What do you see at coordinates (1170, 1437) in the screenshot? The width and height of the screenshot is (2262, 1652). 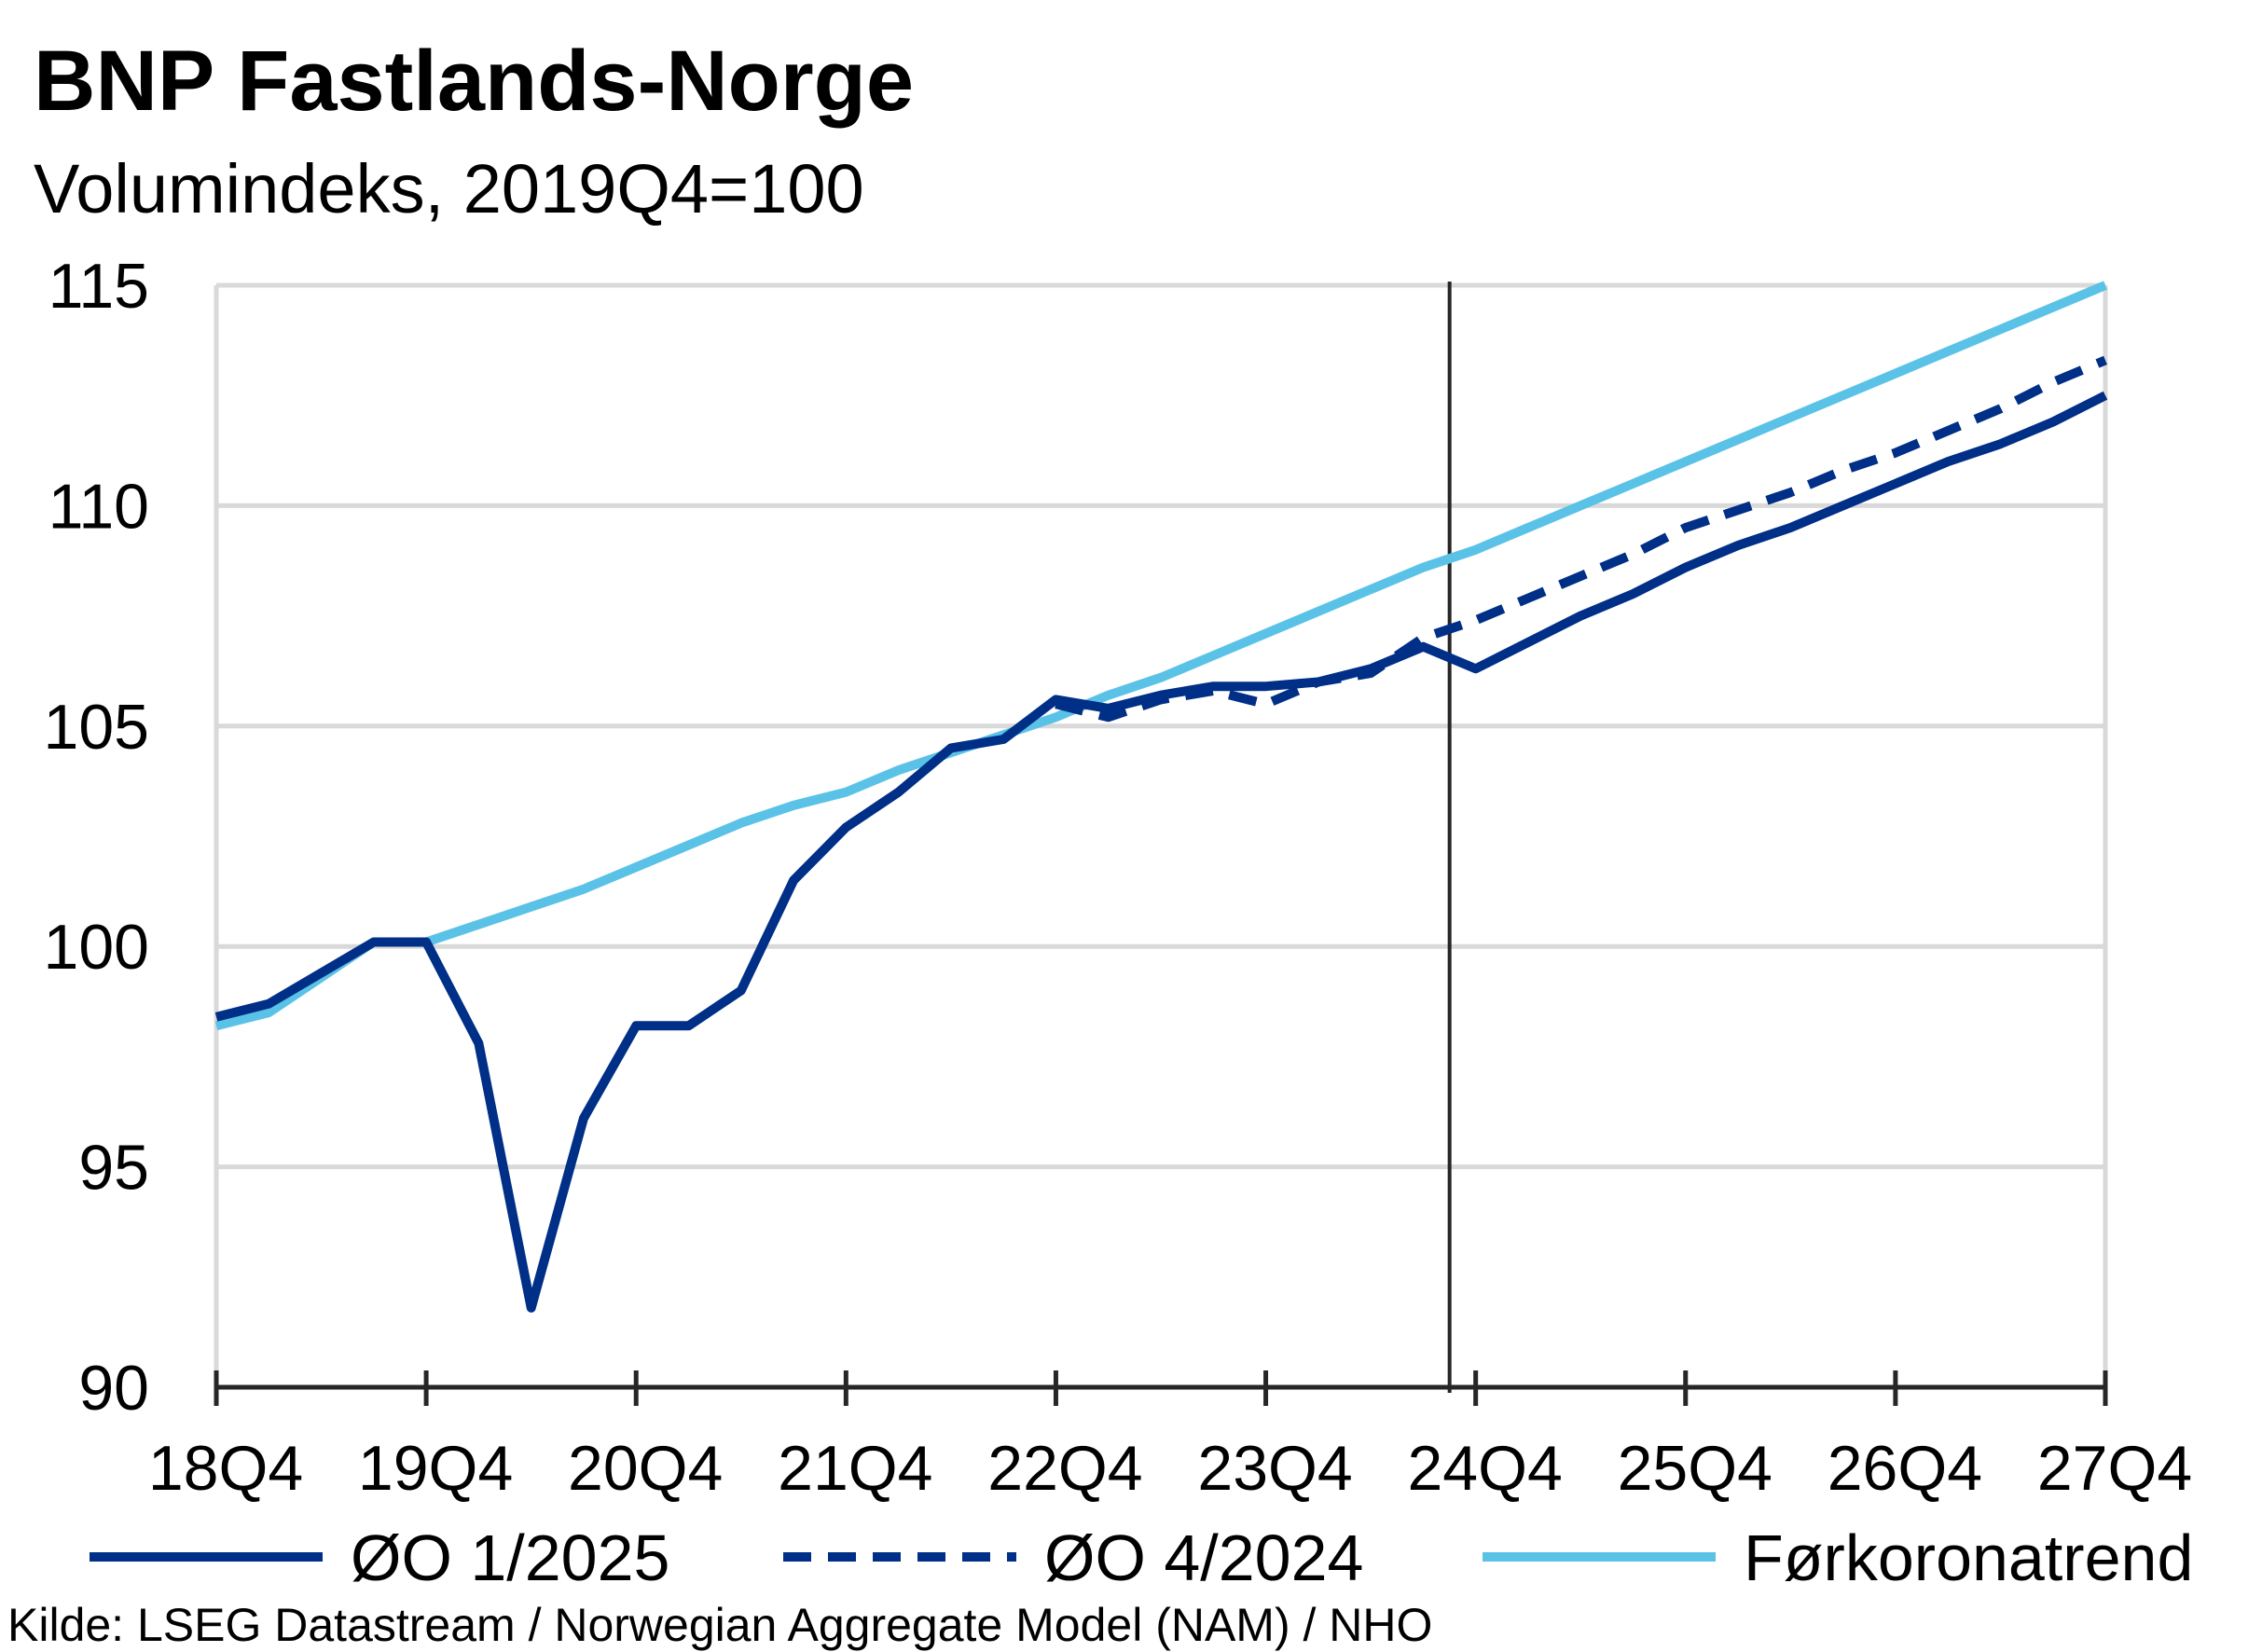 I see `x-axis: 18Q4 19Q4 20Q4 21Q4 22Q4 23Q4 24Q4 25Q4 26Q4 27Q4` at bounding box center [1170, 1437].